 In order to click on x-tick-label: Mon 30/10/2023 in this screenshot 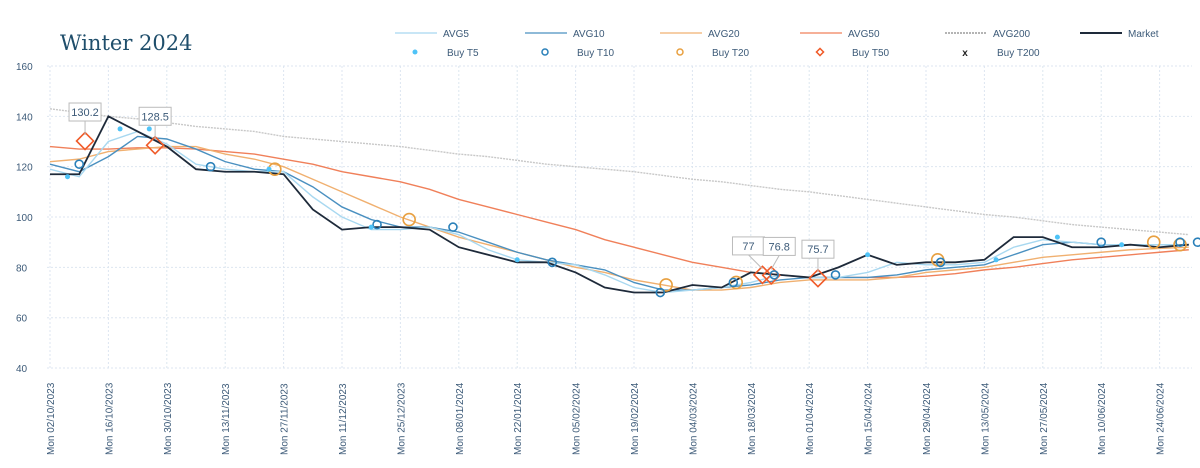, I will do `click(168, 418)`.